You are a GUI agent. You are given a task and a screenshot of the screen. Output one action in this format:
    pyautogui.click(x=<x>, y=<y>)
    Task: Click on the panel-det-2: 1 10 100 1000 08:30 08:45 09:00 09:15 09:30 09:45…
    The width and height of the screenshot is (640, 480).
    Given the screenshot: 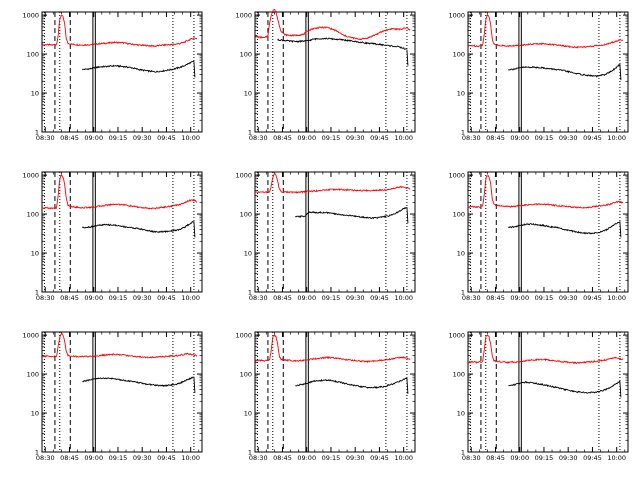 What is the action you would take?
    pyautogui.click(x=325, y=75)
    